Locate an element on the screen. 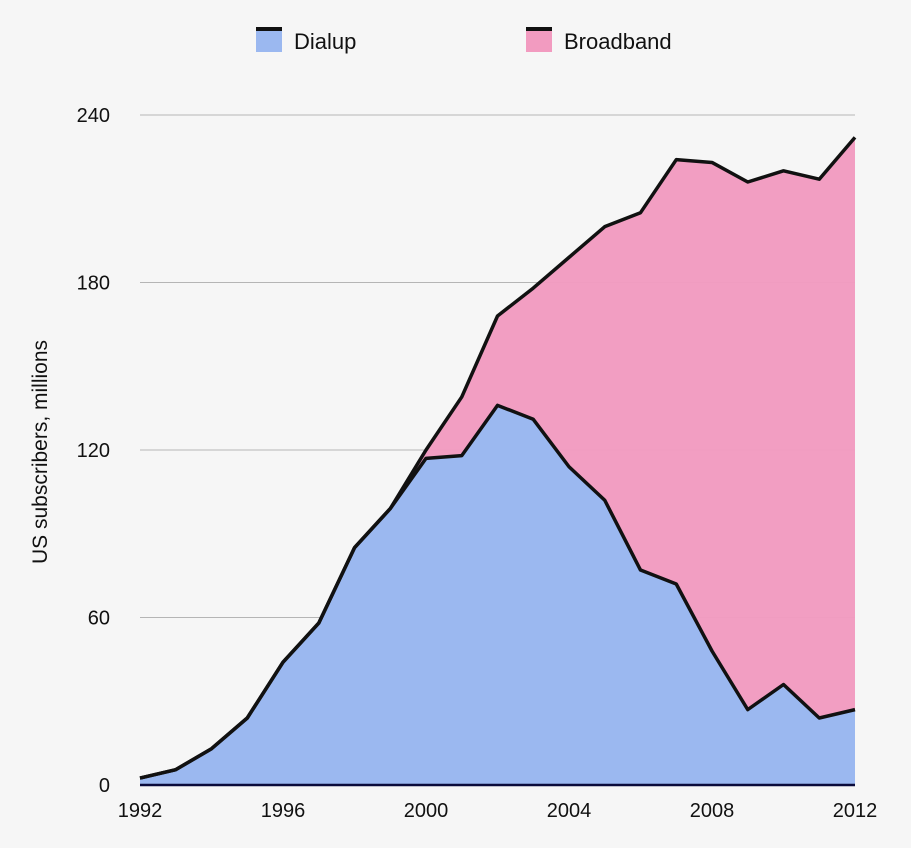 The width and height of the screenshot is (911, 848). legend-item-broadband: Broadband is located at coordinates (599, 40).